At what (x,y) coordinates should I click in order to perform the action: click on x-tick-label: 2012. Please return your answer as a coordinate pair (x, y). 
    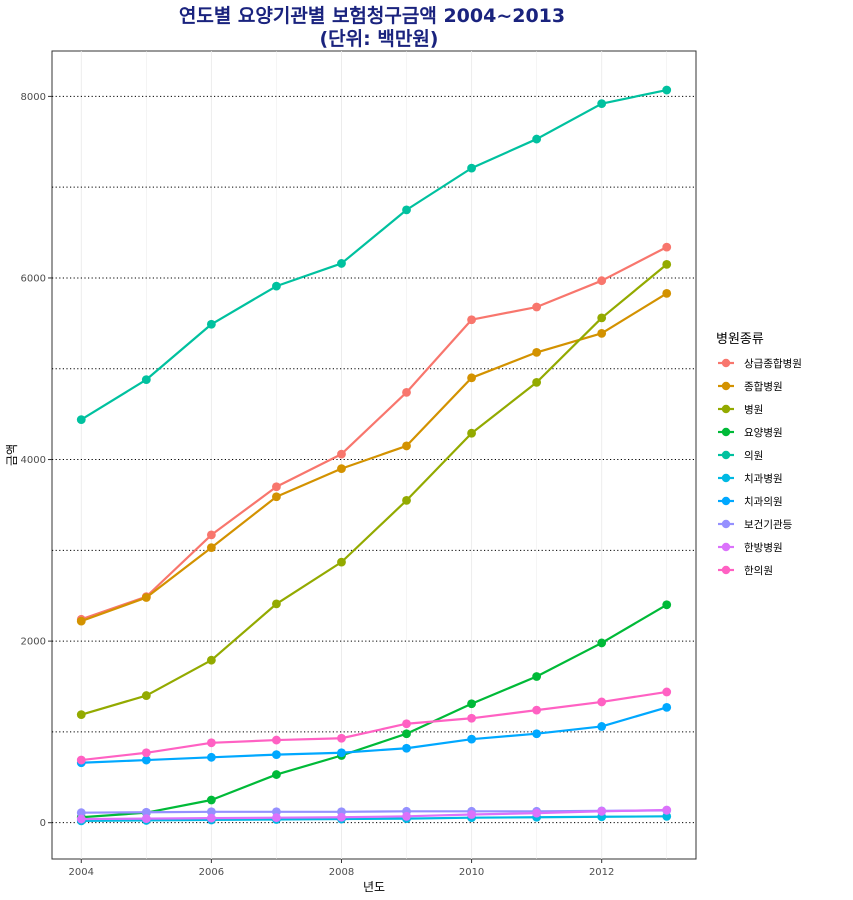
    Looking at the image, I should click on (601, 872).